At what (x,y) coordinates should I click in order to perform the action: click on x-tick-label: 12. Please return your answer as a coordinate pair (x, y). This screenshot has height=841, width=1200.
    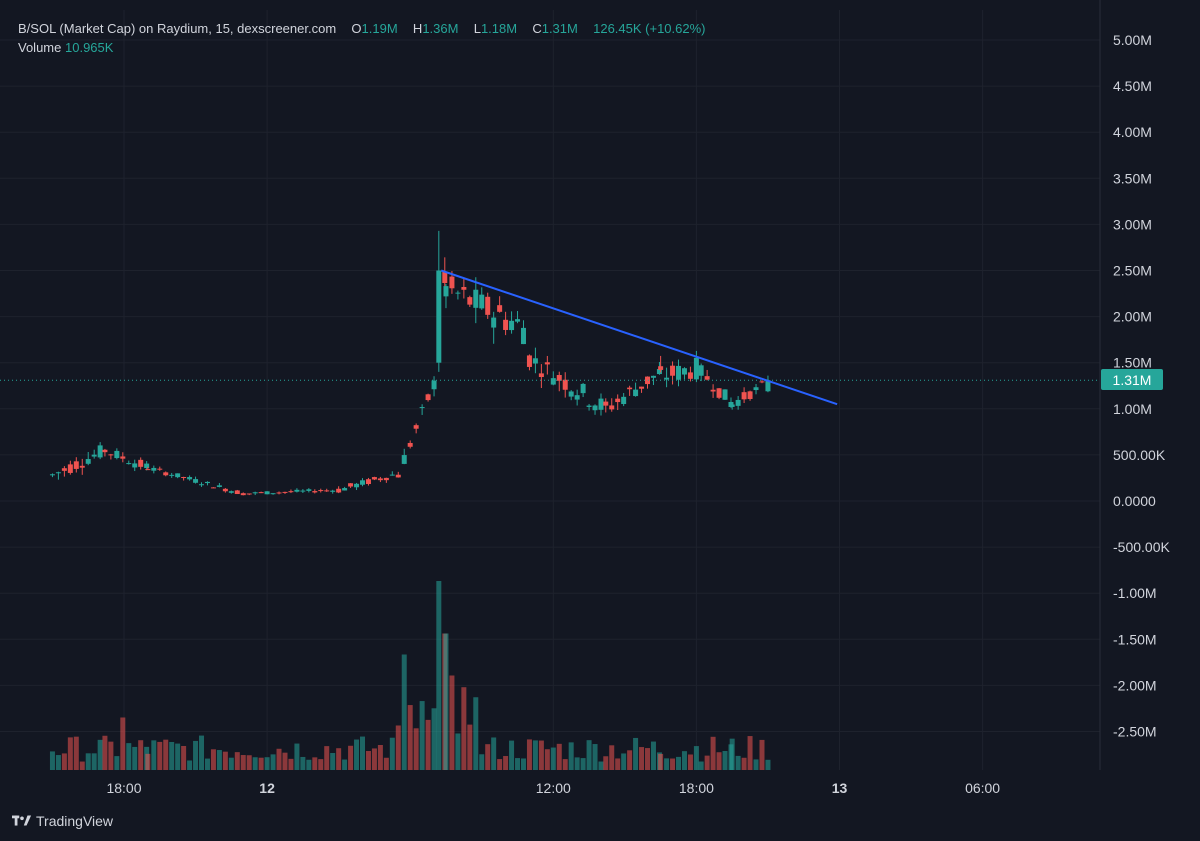
    Looking at the image, I should click on (267, 788).